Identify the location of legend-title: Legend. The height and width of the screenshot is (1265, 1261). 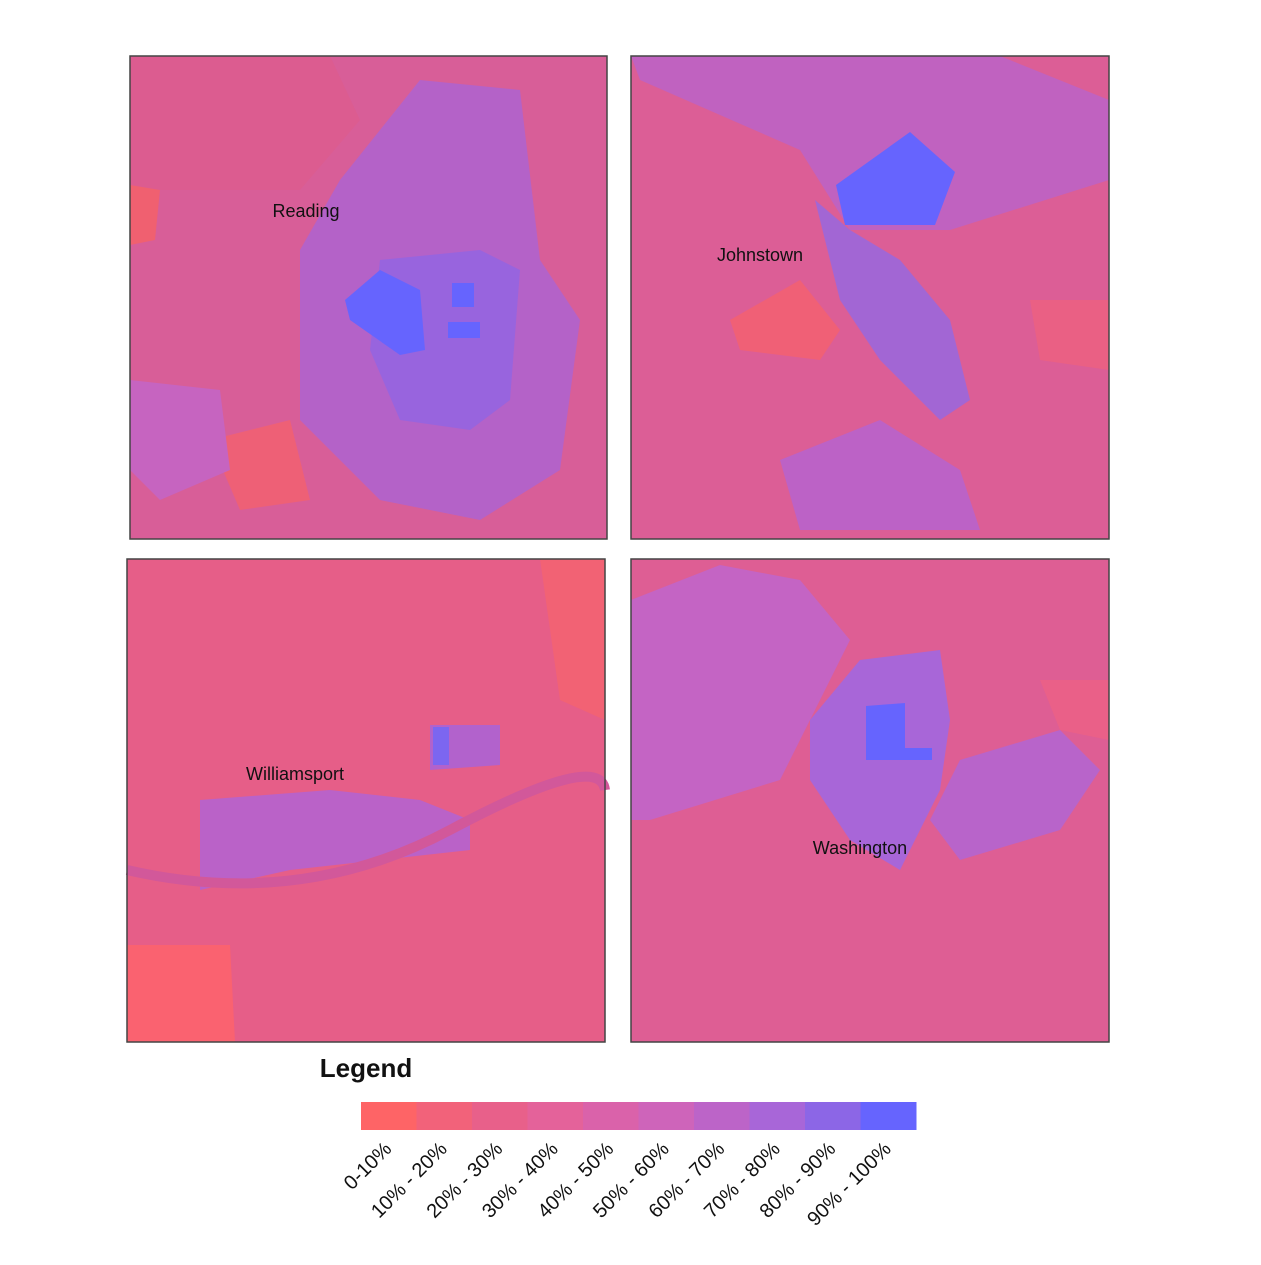
(366, 1068).